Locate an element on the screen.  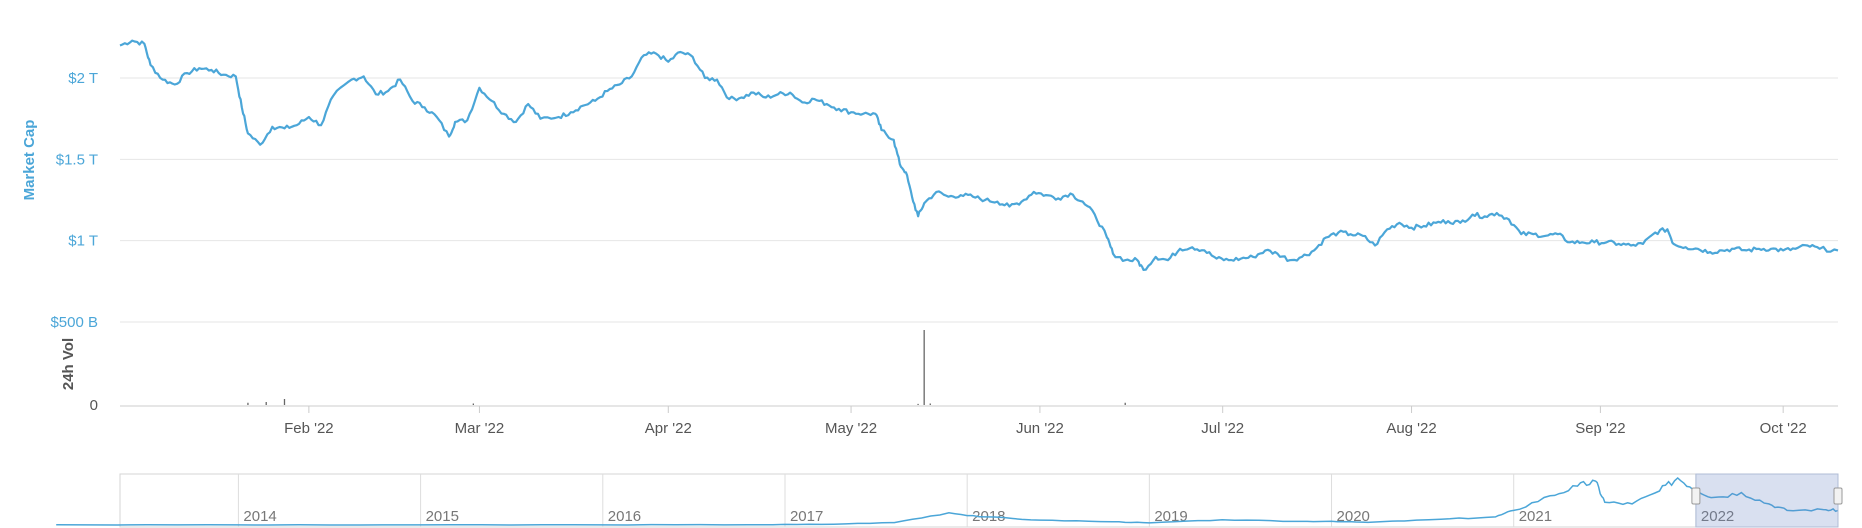
navigator-year-label: 2020 is located at coordinates (1353, 516).